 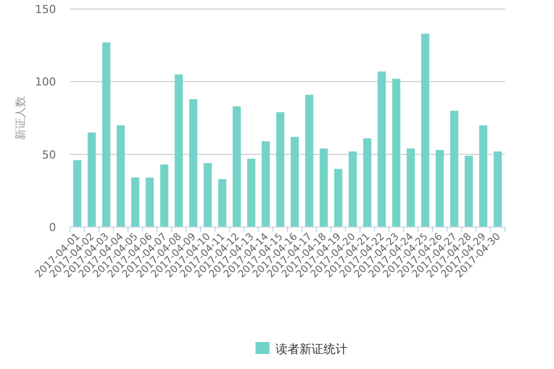 I want to click on y-tick-label: 0, so click(x=52, y=227).